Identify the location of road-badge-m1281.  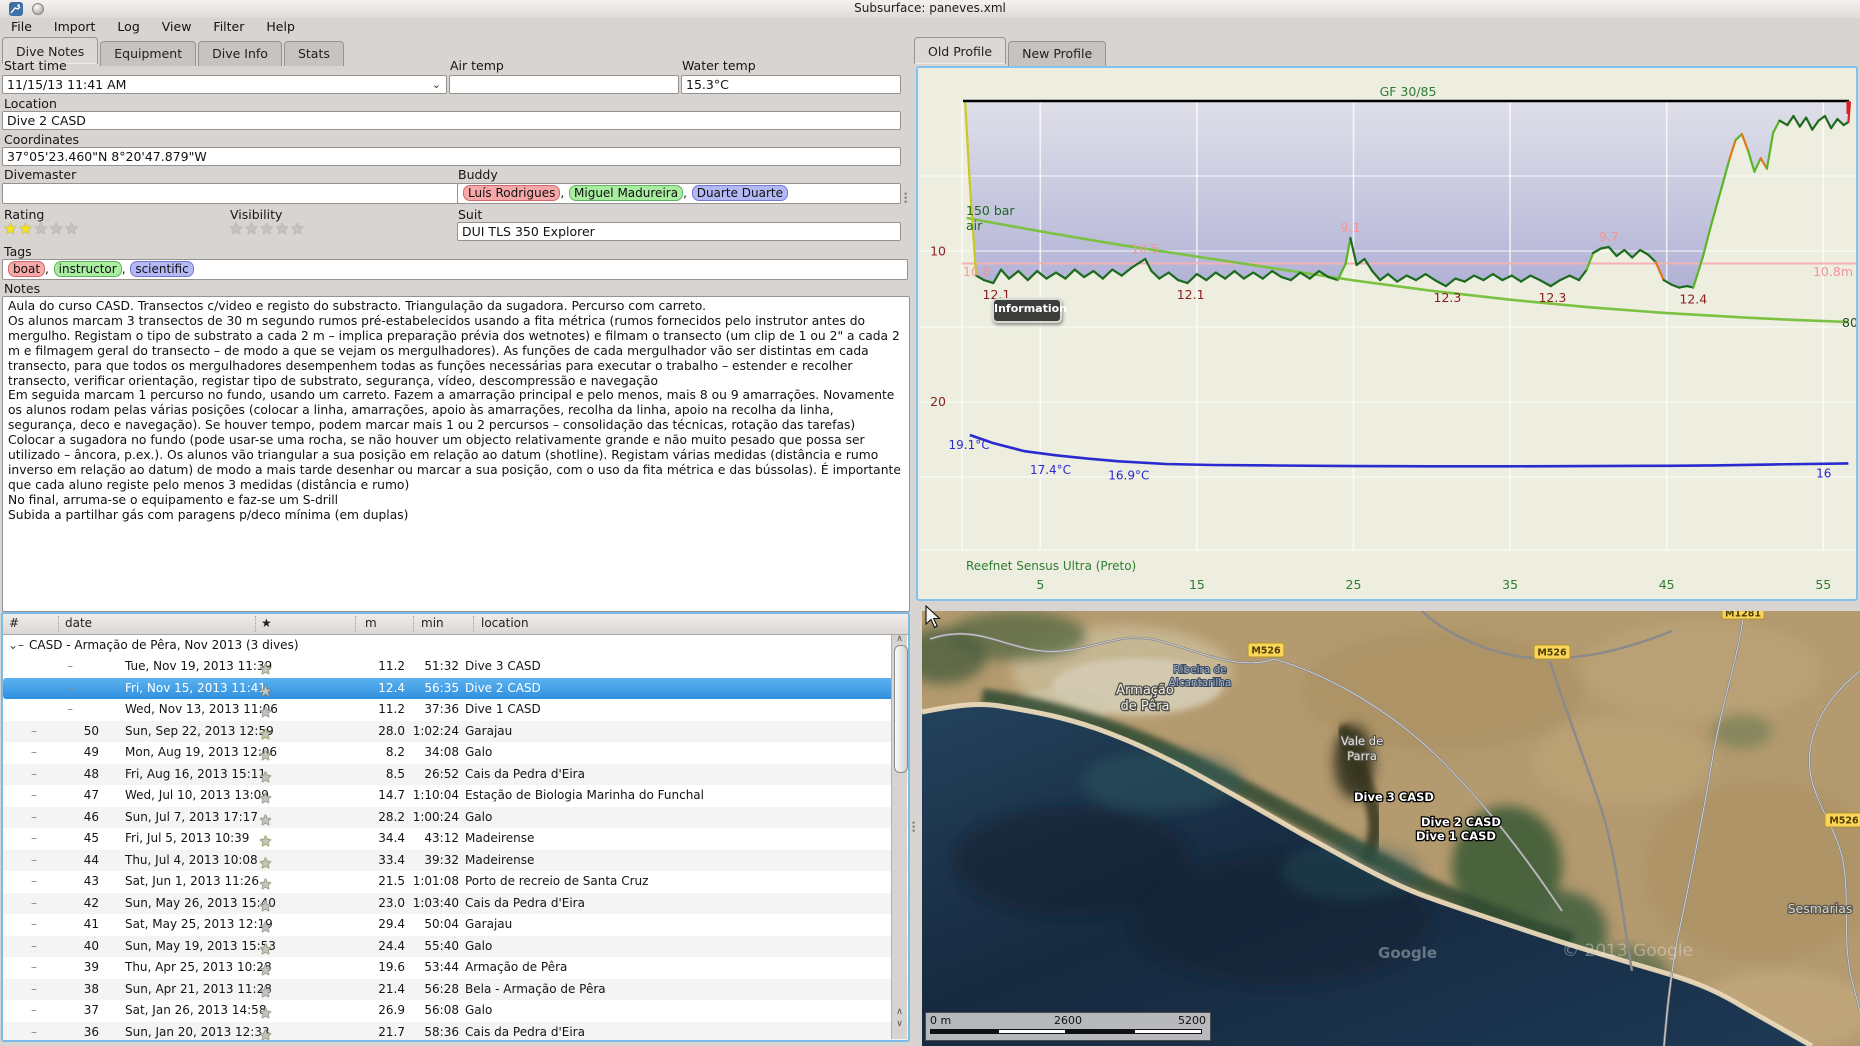
(1743, 615).